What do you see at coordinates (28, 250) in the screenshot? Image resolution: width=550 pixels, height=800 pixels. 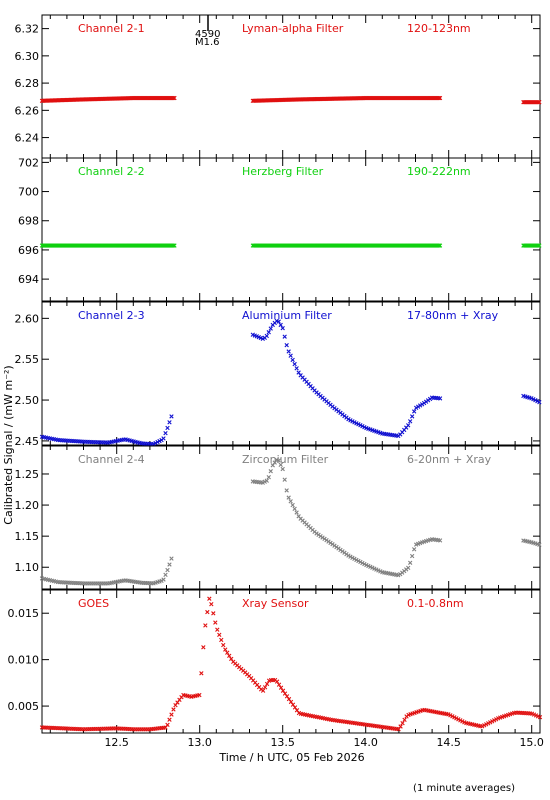 I see `y-tick-label: 696` at bounding box center [28, 250].